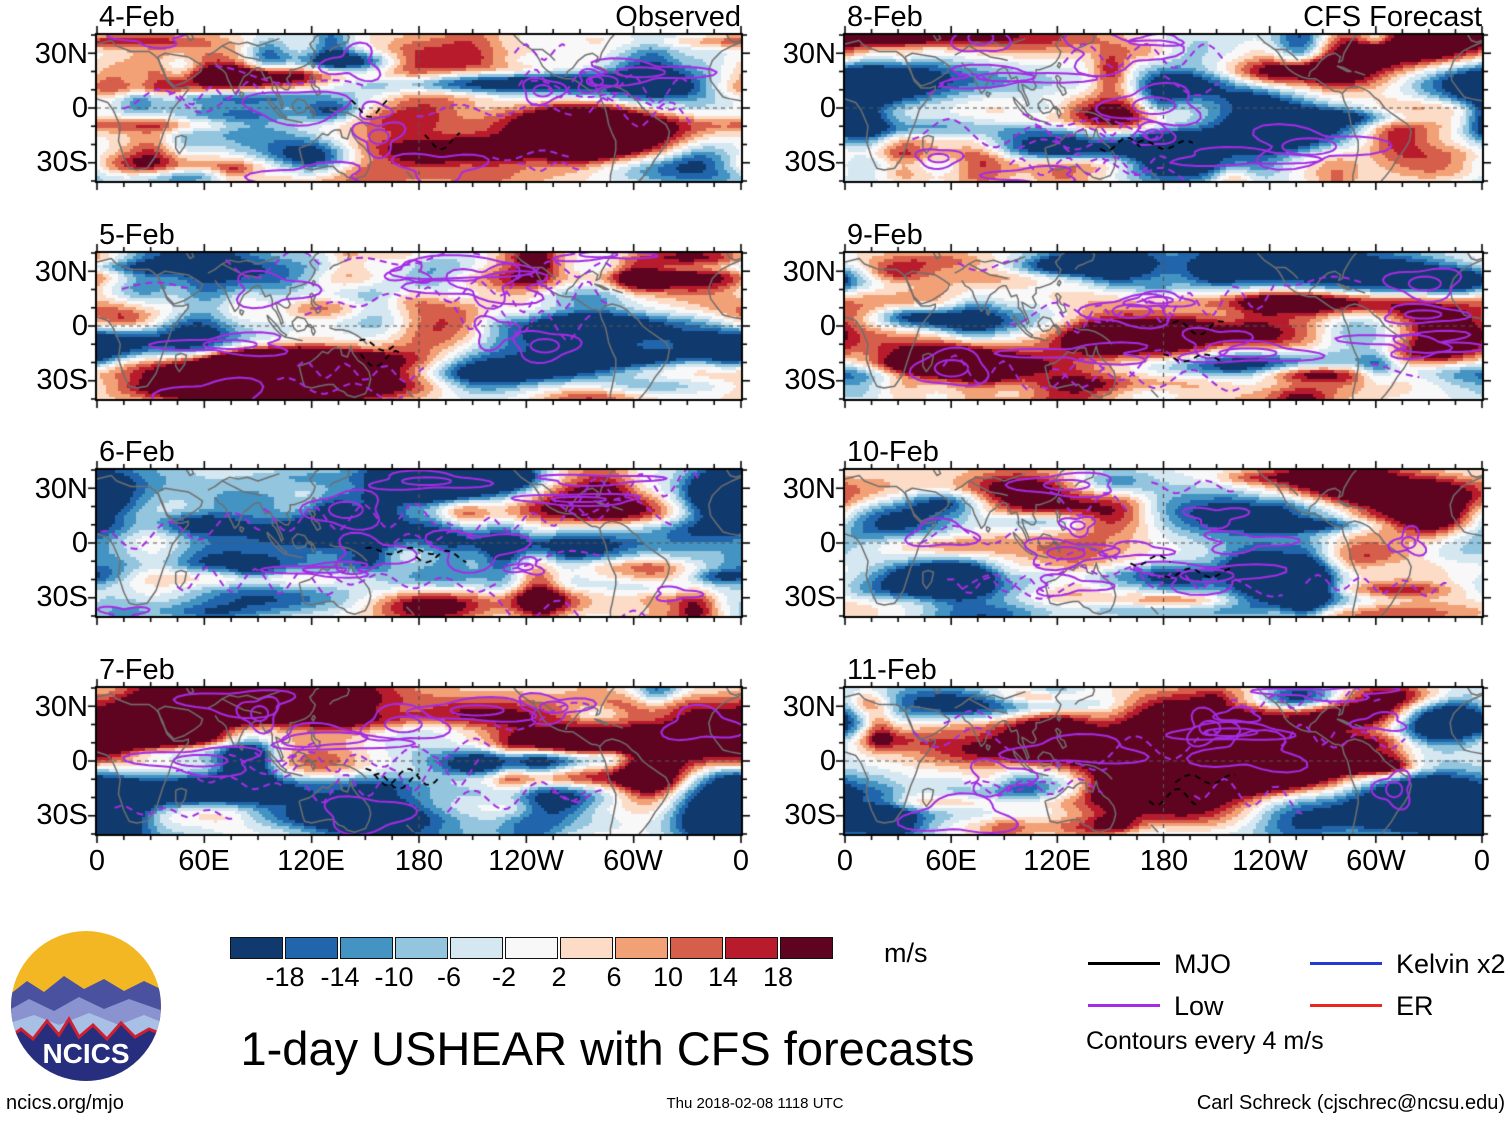 This screenshot has width=1510, height=1121. Describe the element at coordinates (607, 1048) in the screenshot. I see `figure-title: 1-day USHEAR with CFS forecasts` at that location.